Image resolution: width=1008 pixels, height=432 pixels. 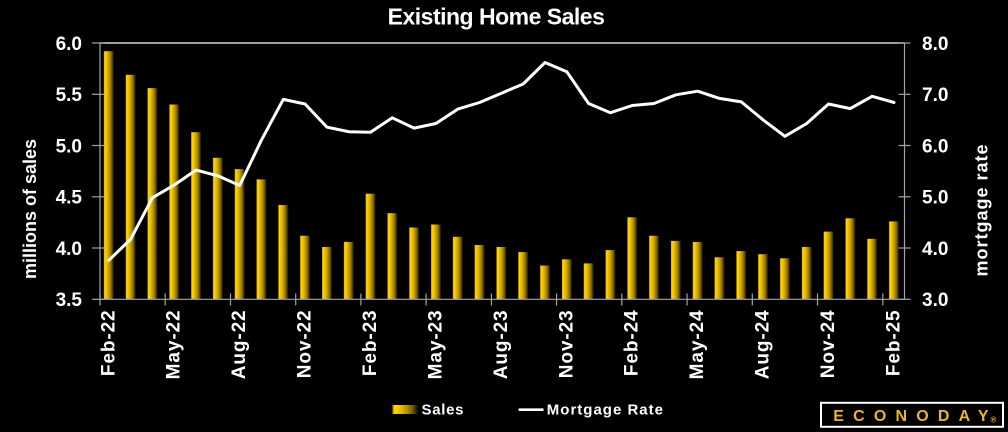 I want to click on svg-text: Nov-23, so click(x=566, y=344).